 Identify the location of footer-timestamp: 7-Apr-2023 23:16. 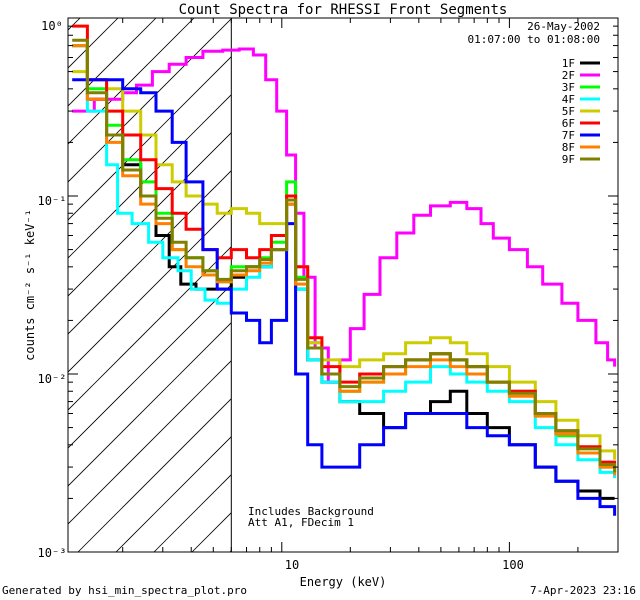
(583, 590).